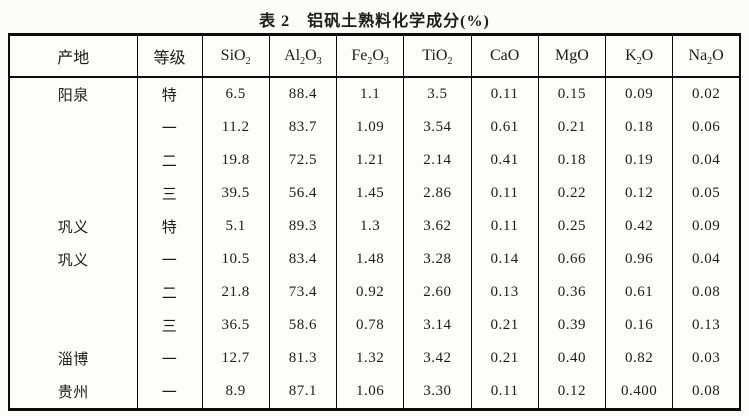 Image resolution: width=749 pixels, height=416 pixels. Describe the element at coordinates (235, 226) in the screenshot. I see `cell-value-sio2: 5.1` at that location.